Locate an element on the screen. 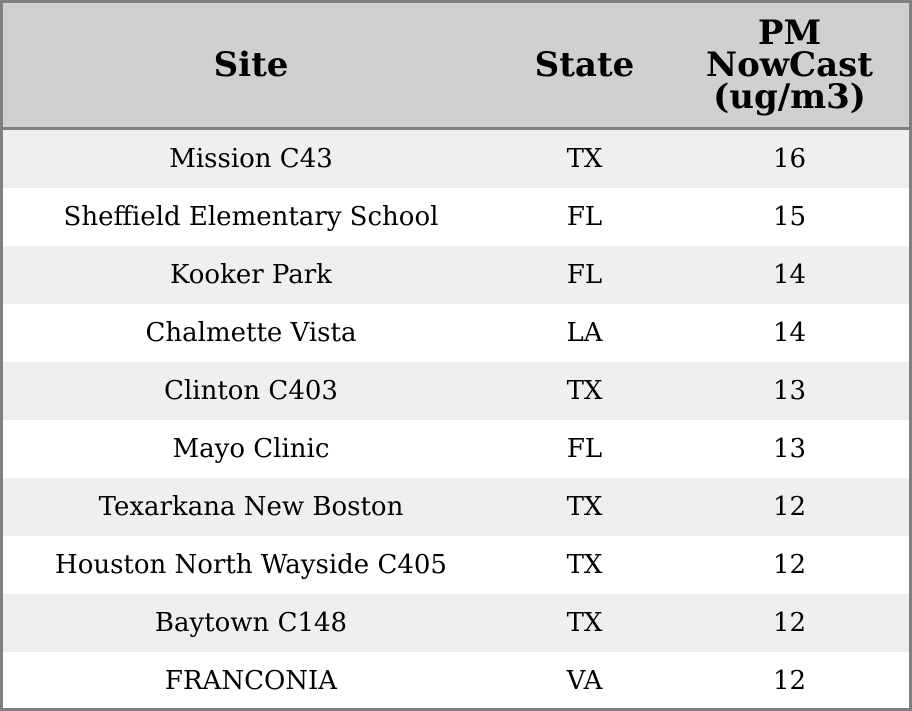 This screenshot has width=912, height=711. header-state: State is located at coordinates (584, 66).